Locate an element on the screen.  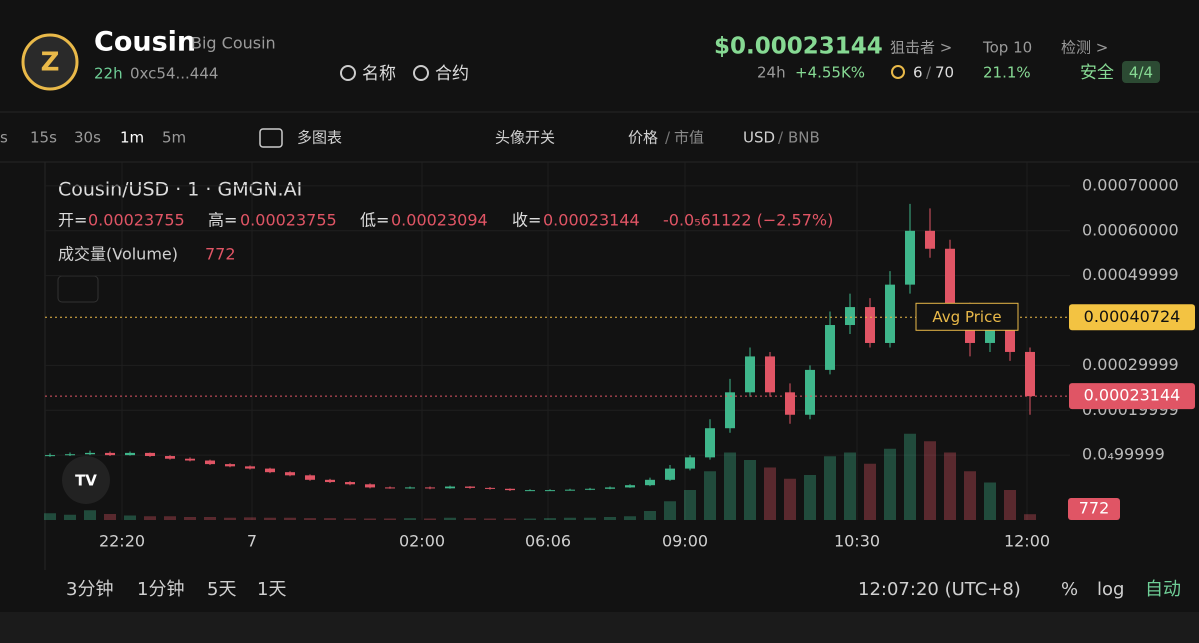
interval: 1m is located at coordinates (132, 138).